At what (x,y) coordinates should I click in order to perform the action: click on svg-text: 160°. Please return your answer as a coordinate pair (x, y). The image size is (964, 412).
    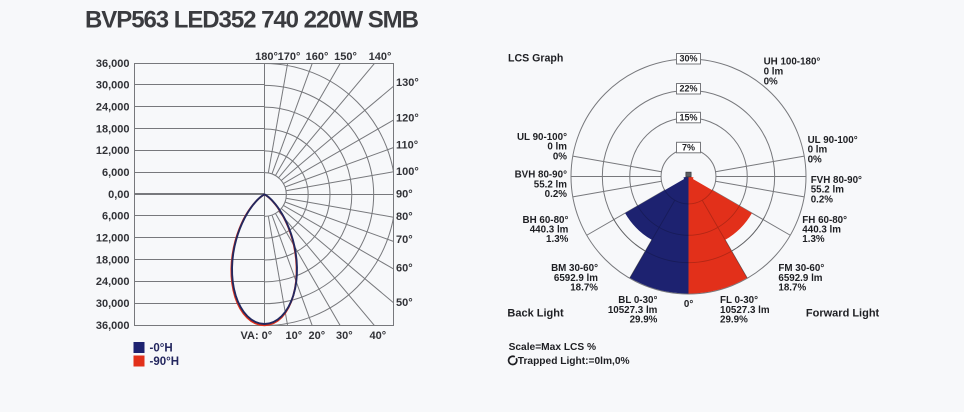
    Looking at the image, I should click on (317, 57).